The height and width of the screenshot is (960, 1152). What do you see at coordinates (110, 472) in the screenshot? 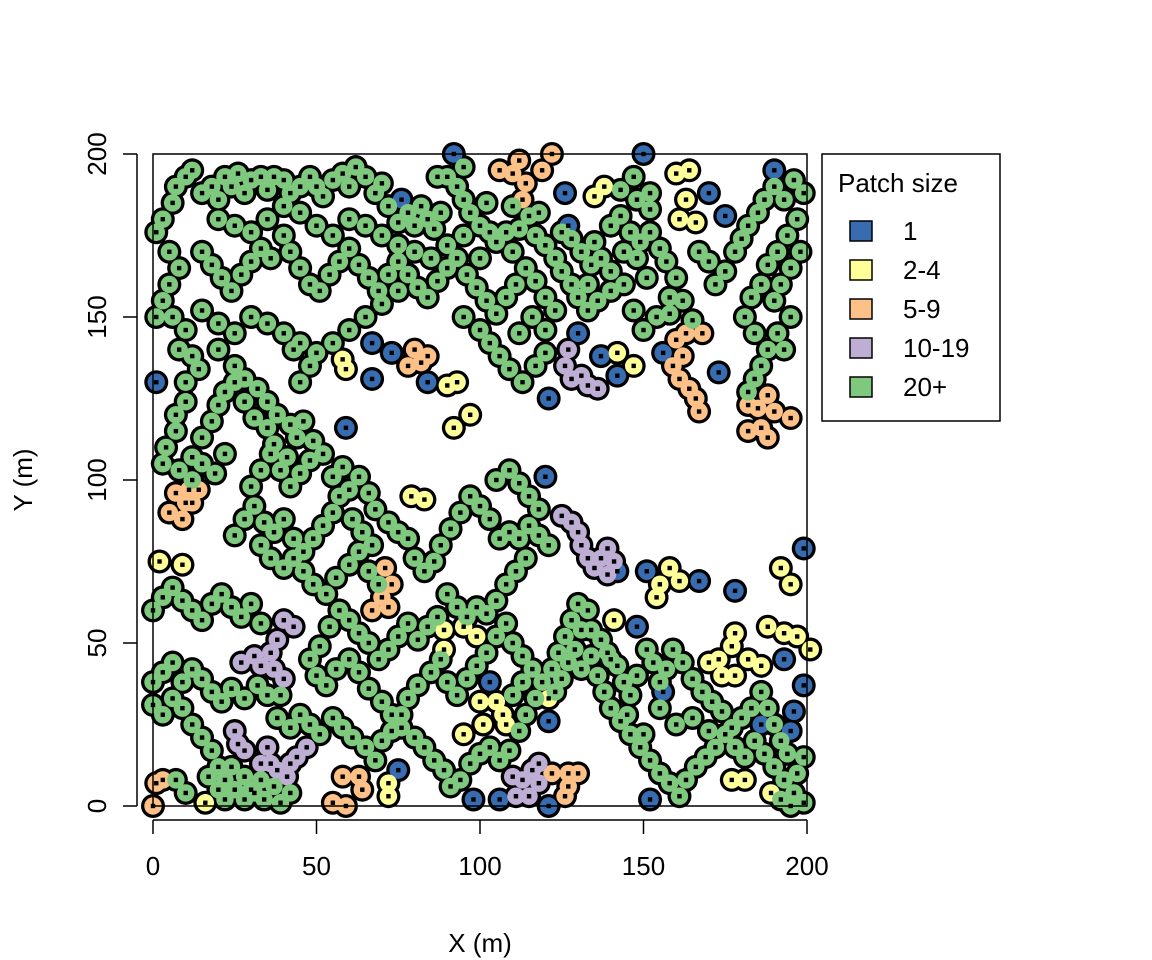
I see `y-axis: 0 50 100 150 200` at bounding box center [110, 472].